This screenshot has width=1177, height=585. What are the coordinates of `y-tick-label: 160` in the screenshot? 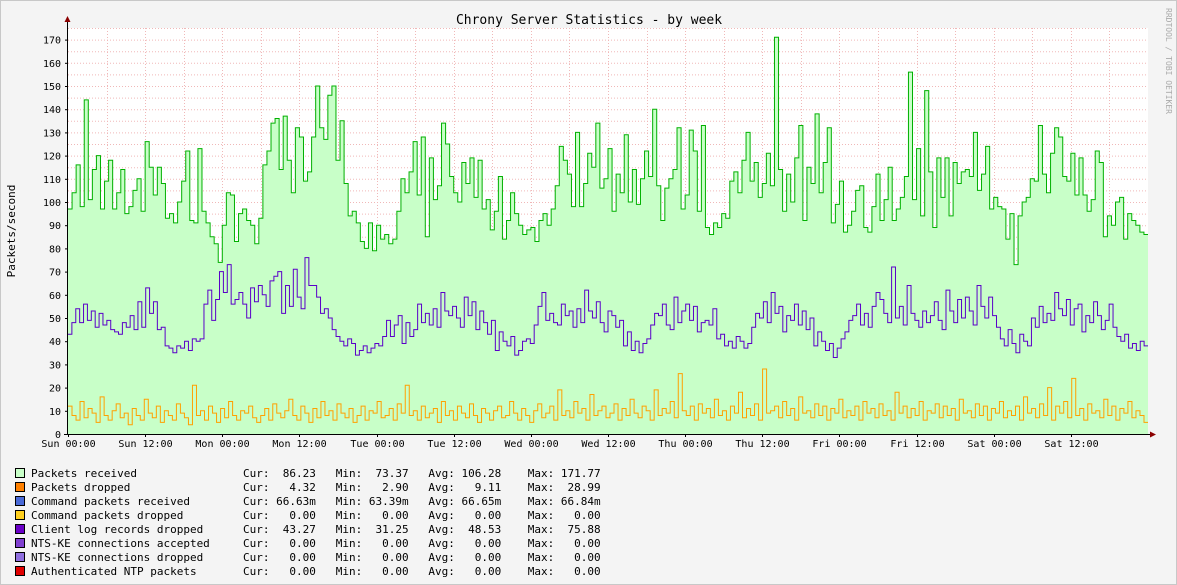 It's located at (52, 64).